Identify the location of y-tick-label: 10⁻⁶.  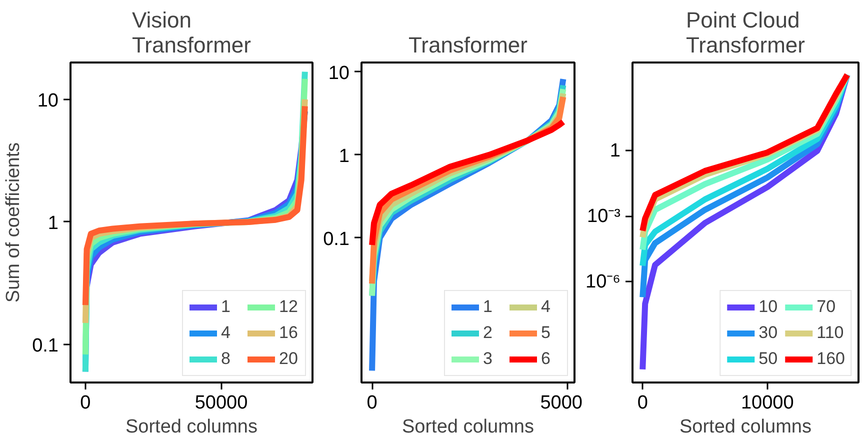
(603, 281).